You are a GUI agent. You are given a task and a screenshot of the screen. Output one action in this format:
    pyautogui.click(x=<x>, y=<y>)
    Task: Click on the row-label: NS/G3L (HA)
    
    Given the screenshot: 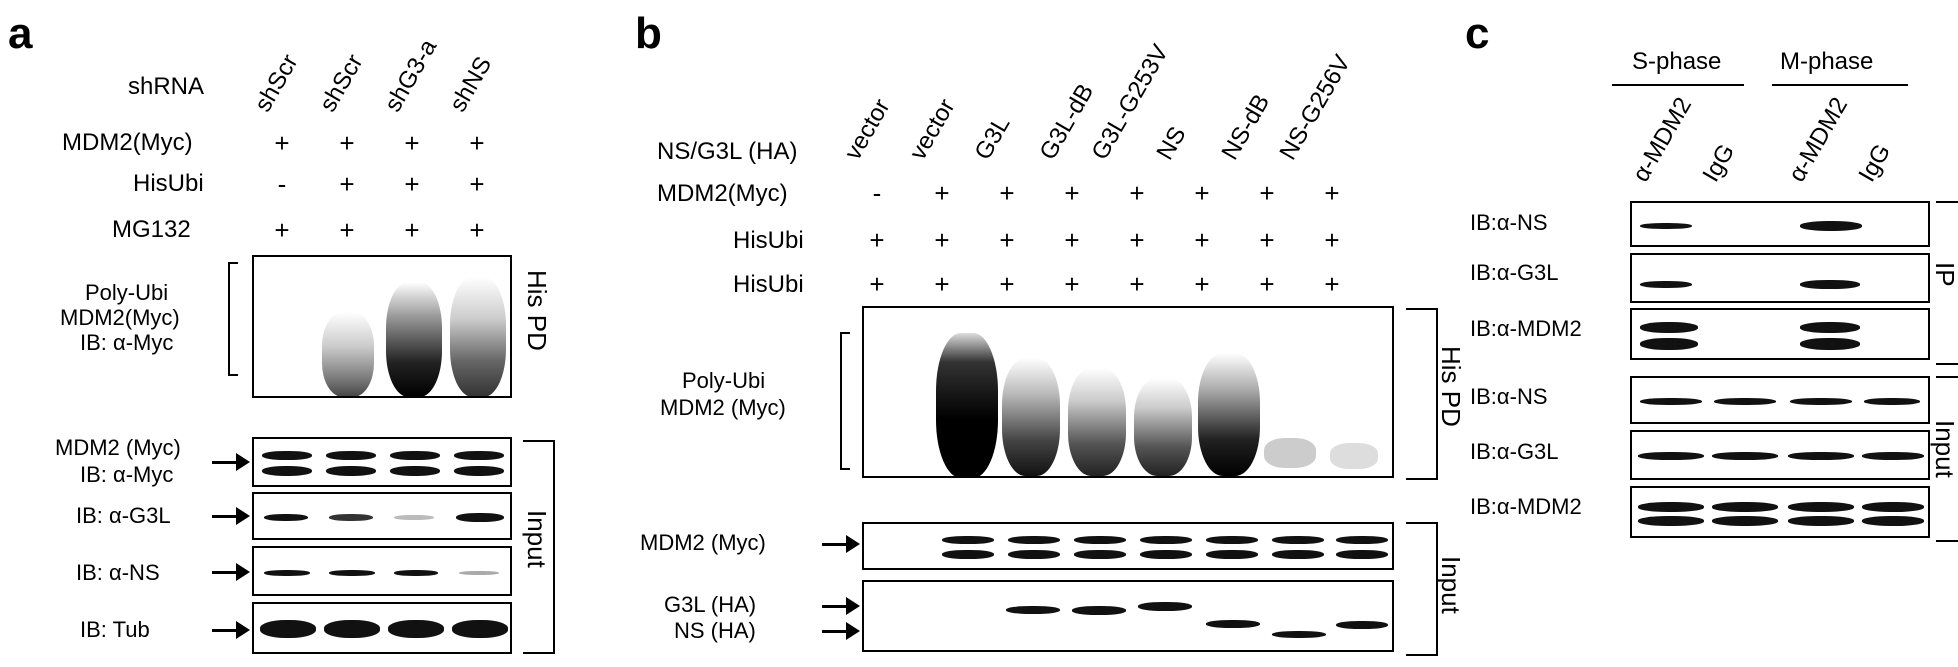 What is the action you would take?
    pyautogui.click(x=727, y=151)
    